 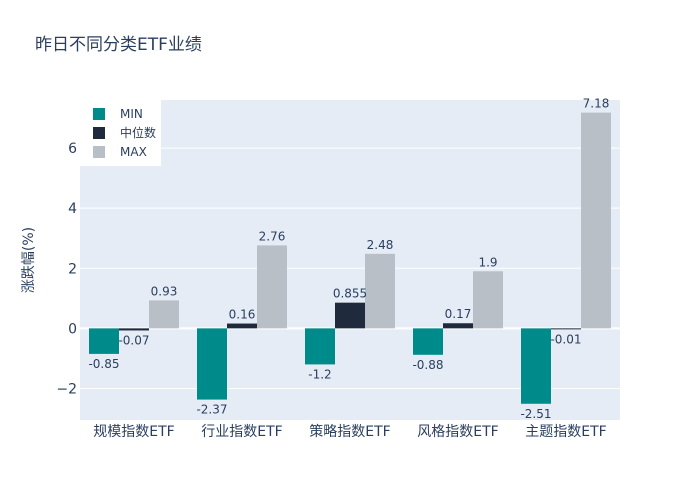 I want to click on bar-value-label: -0.07, so click(x=133, y=340).